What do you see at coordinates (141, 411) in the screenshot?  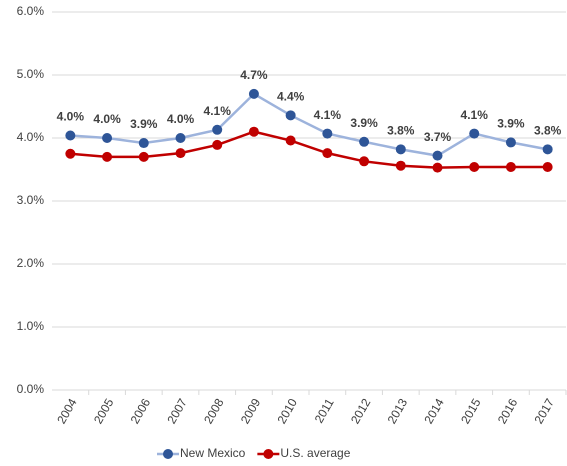 I see `x-tick-label: 2006` at bounding box center [141, 411].